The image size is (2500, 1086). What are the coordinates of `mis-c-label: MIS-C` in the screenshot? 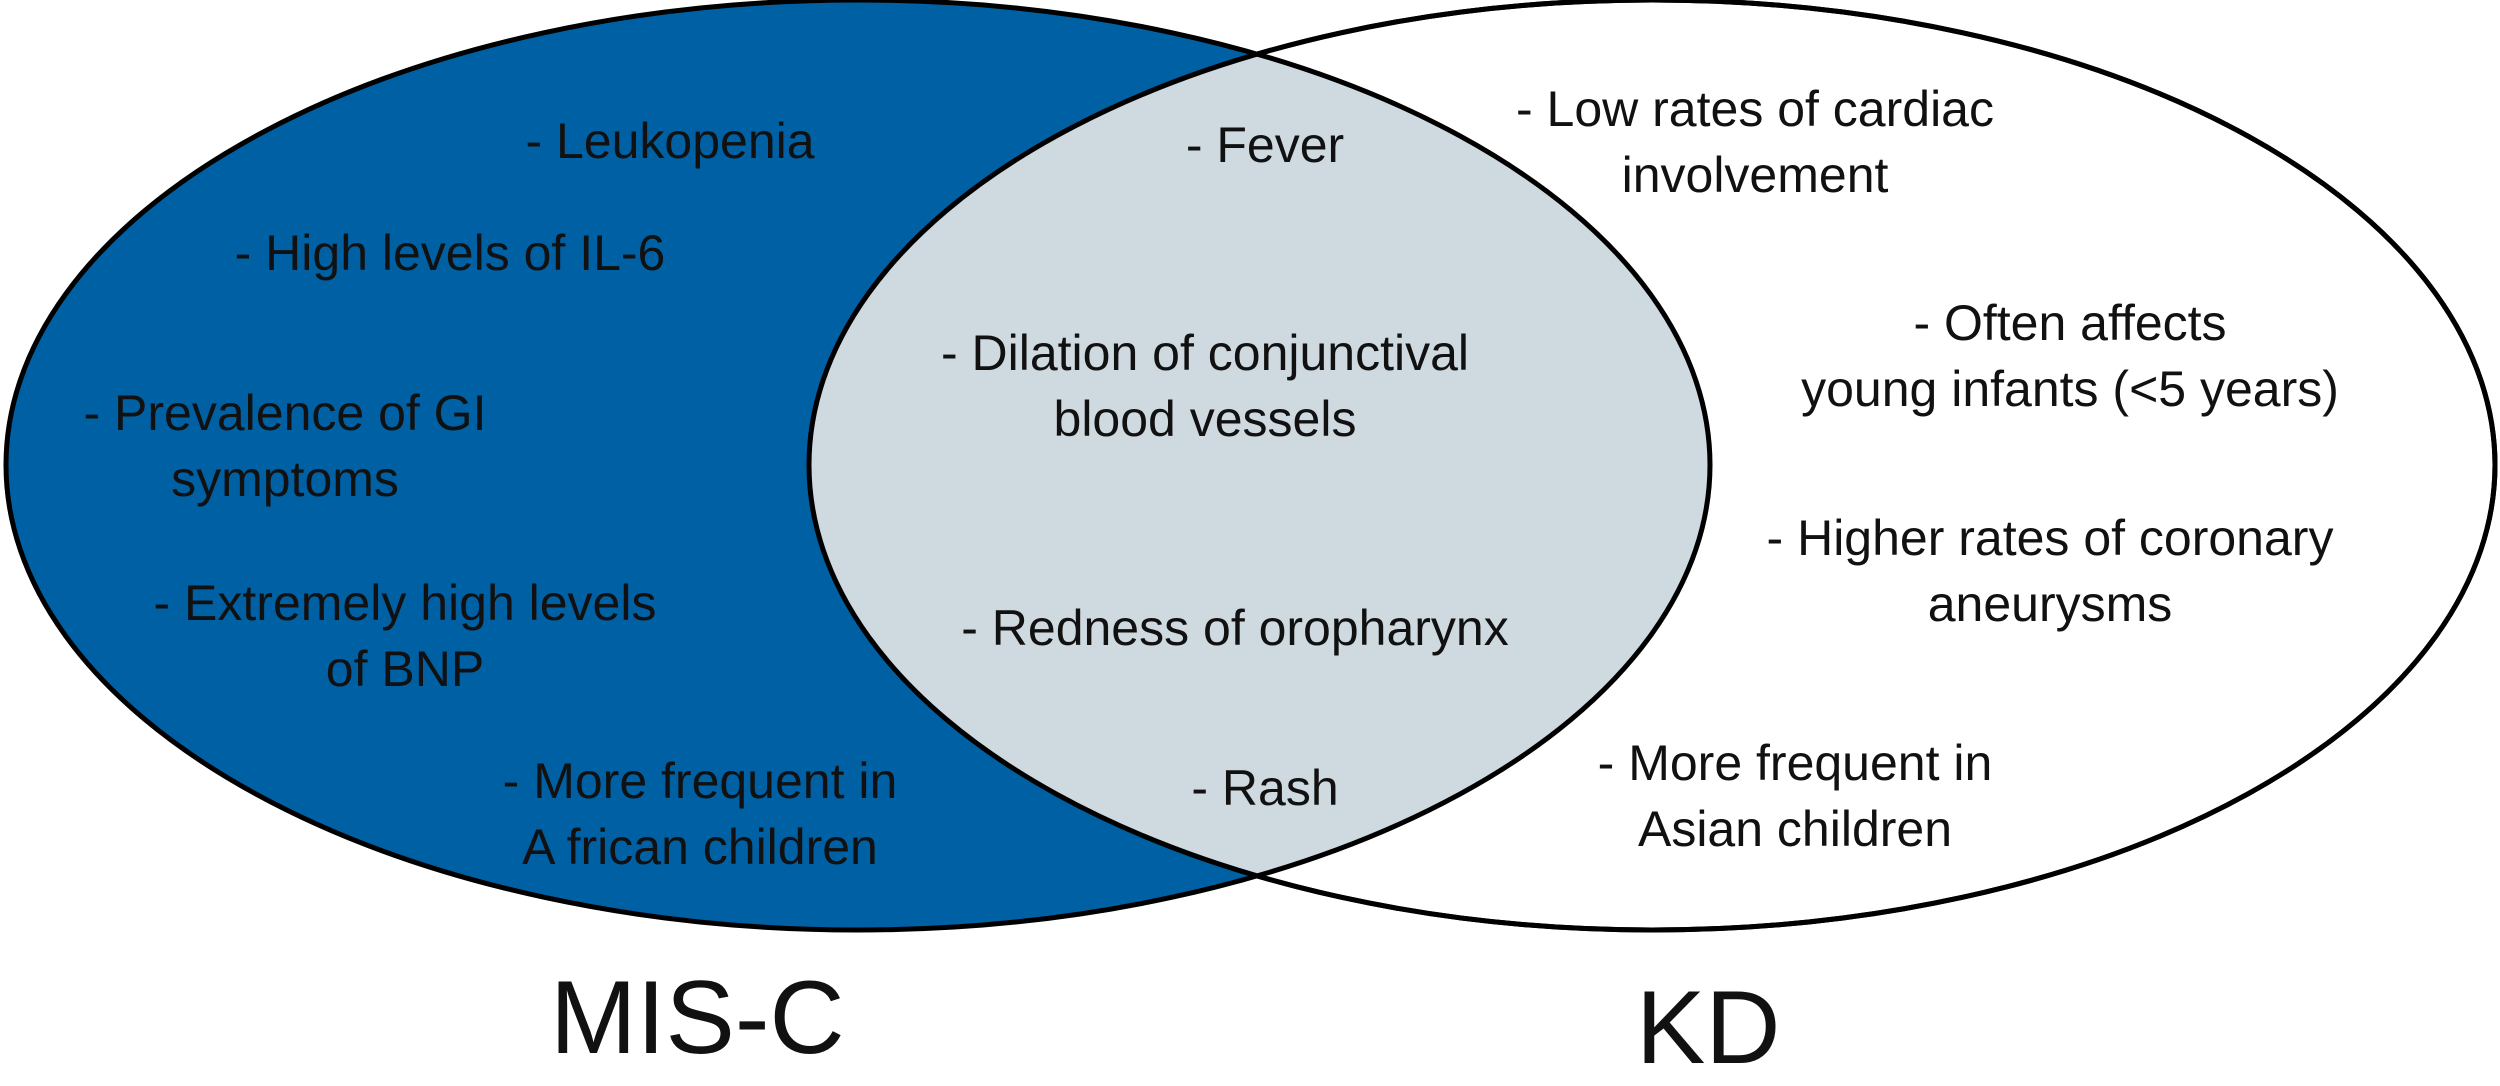 It's located at (697, 1018).